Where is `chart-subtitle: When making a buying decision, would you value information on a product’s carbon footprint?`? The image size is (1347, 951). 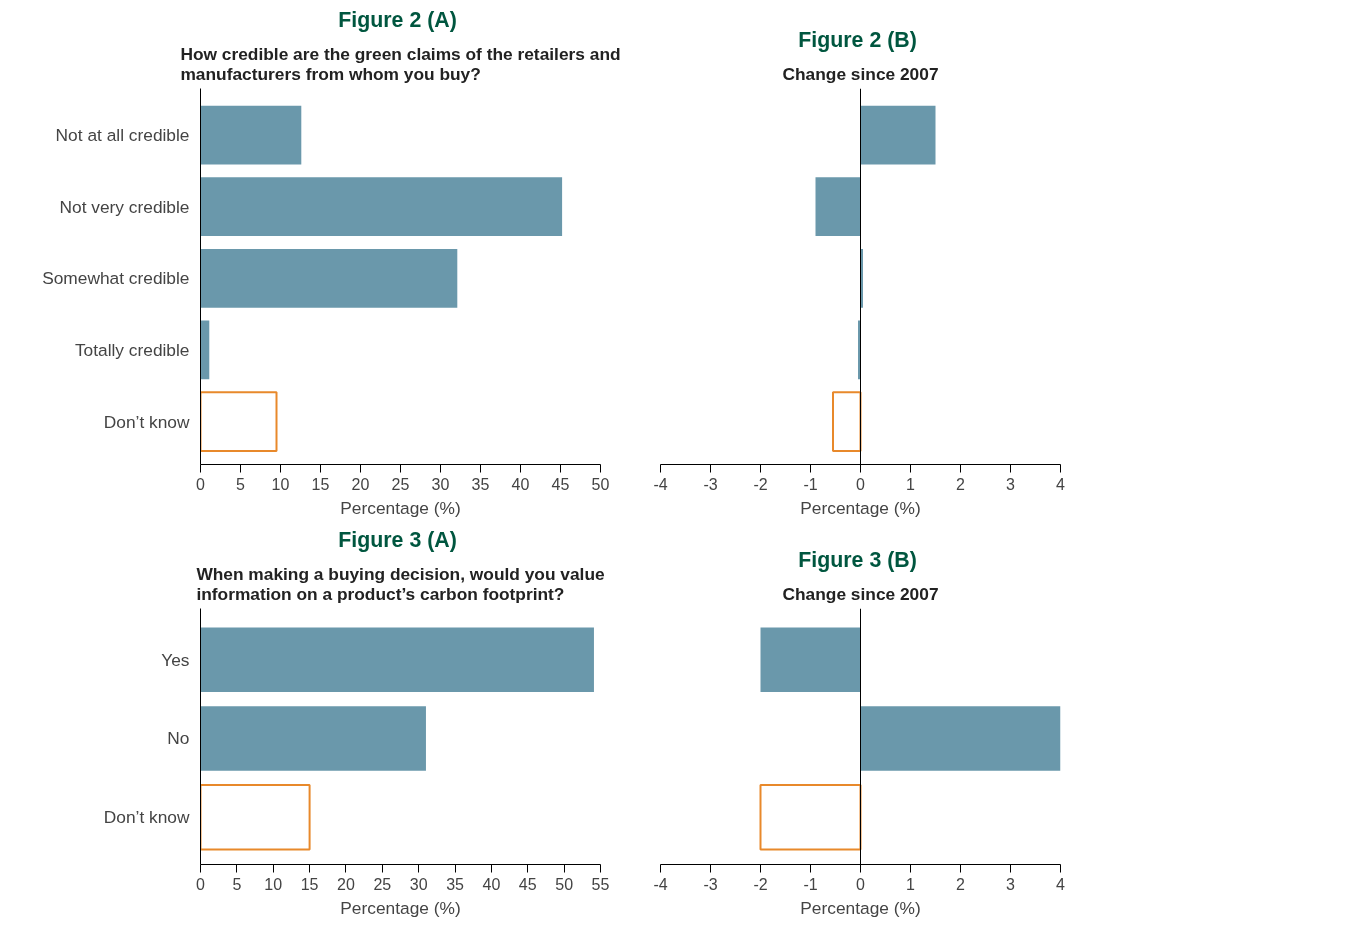 chart-subtitle: When making a buying decision, would you value information on a product’s carbon footprint? is located at coordinates (400, 583).